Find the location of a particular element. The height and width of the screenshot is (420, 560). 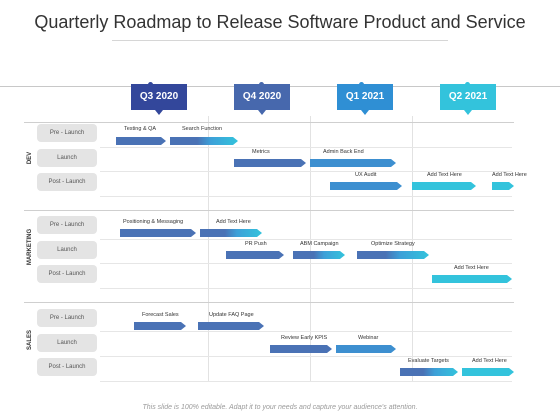

row-label-marketing-launch: Launch is located at coordinates (67, 250).